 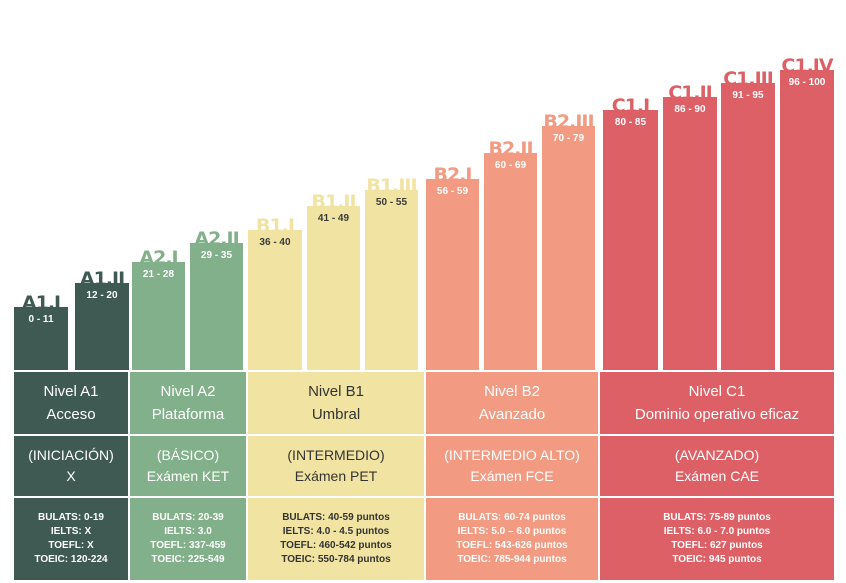 What do you see at coordinates (568, 247) in the screenshot?
I see `bar-b2-iii` at bounding box center [568, 247].